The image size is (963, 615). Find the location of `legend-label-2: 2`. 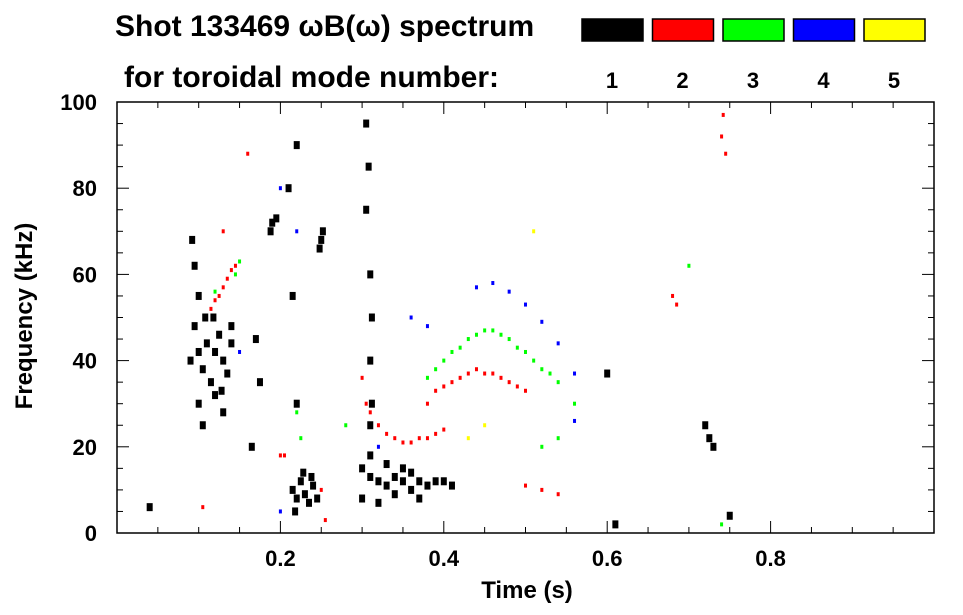

legend-label-2: 2 is located at coordinates (682, 80).